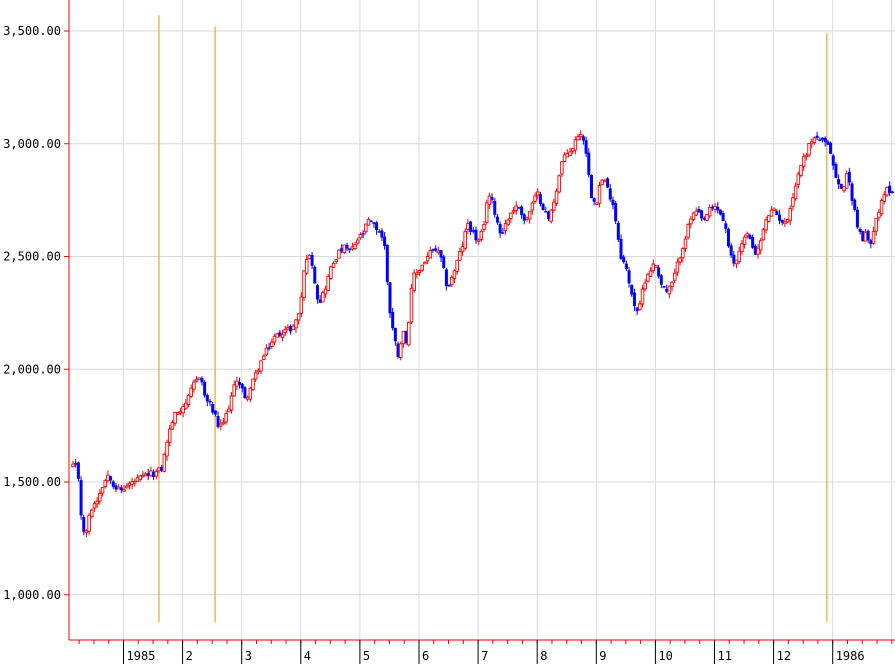 The image size is (895, 664). What do you see at coordinates (784, 656) in the screenshot?
I see `x-tick-label: 12` at bounding box center [784, 656].